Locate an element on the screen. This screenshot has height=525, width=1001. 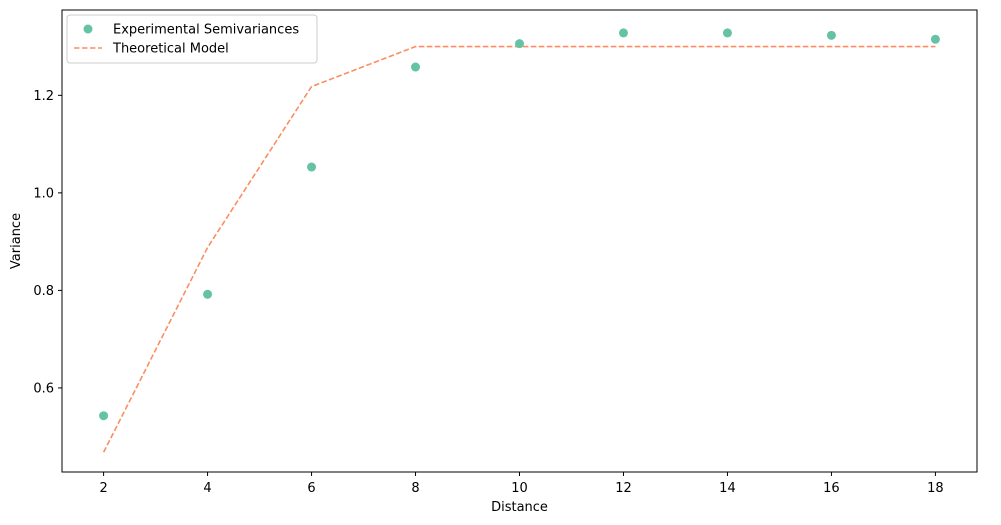
x-tick-label: 6 is located at coordinates (311, 488).